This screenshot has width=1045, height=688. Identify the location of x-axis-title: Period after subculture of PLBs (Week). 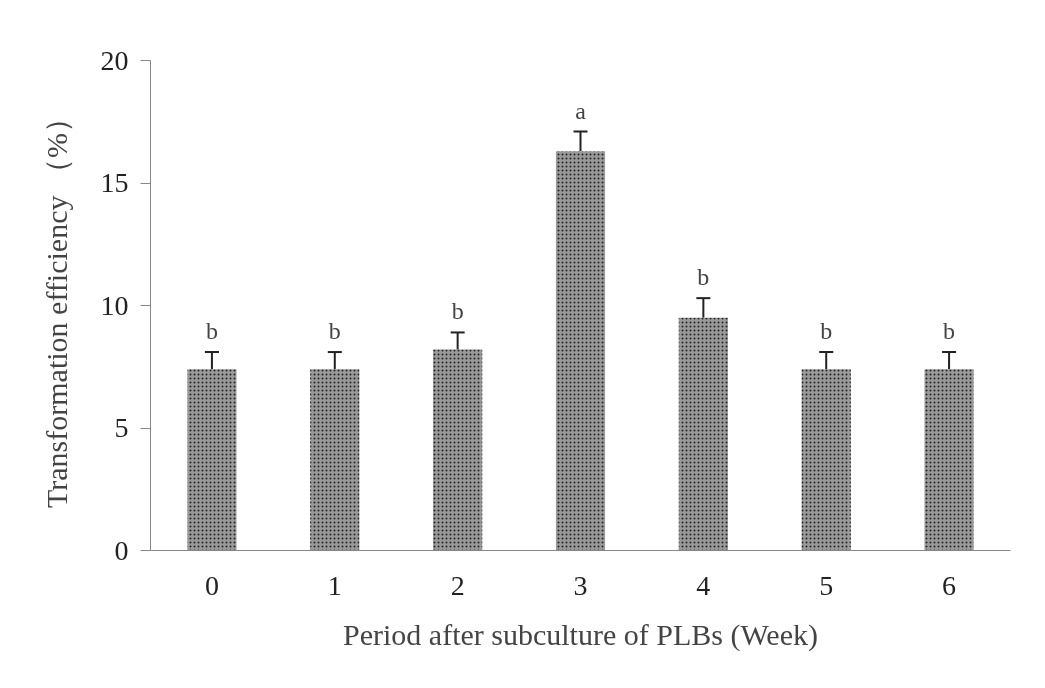
(580, 634).